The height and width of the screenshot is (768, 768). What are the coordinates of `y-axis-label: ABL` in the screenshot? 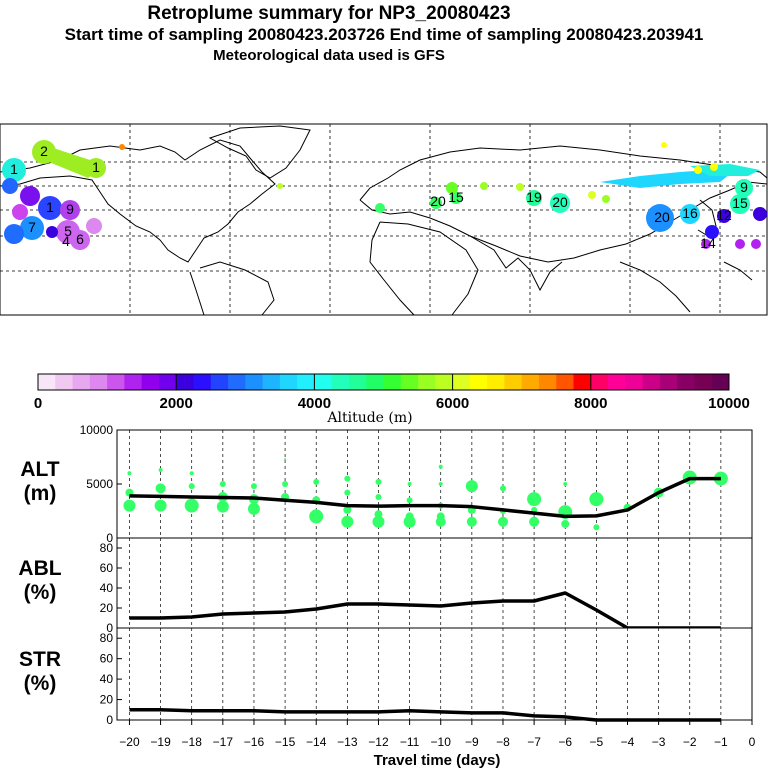 It's located at (39, 568).